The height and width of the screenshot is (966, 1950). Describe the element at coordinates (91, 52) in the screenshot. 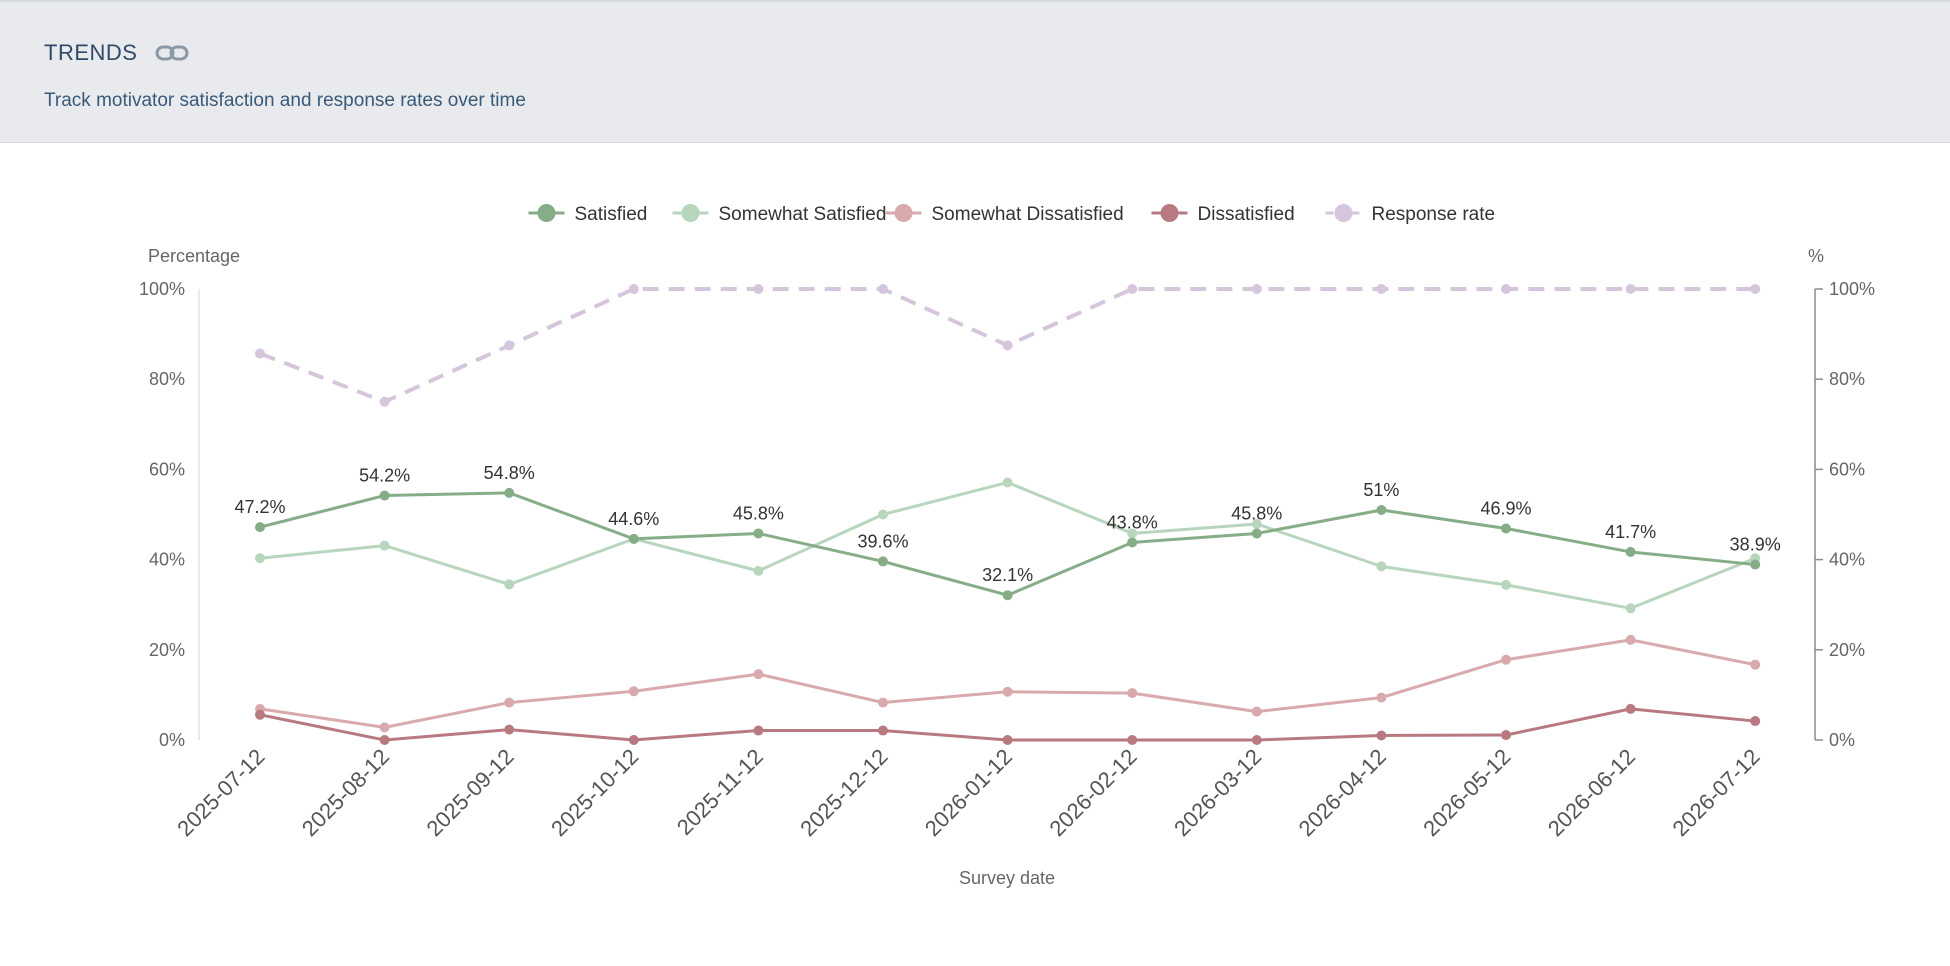

I see `page-title: TRENDS` at that location.